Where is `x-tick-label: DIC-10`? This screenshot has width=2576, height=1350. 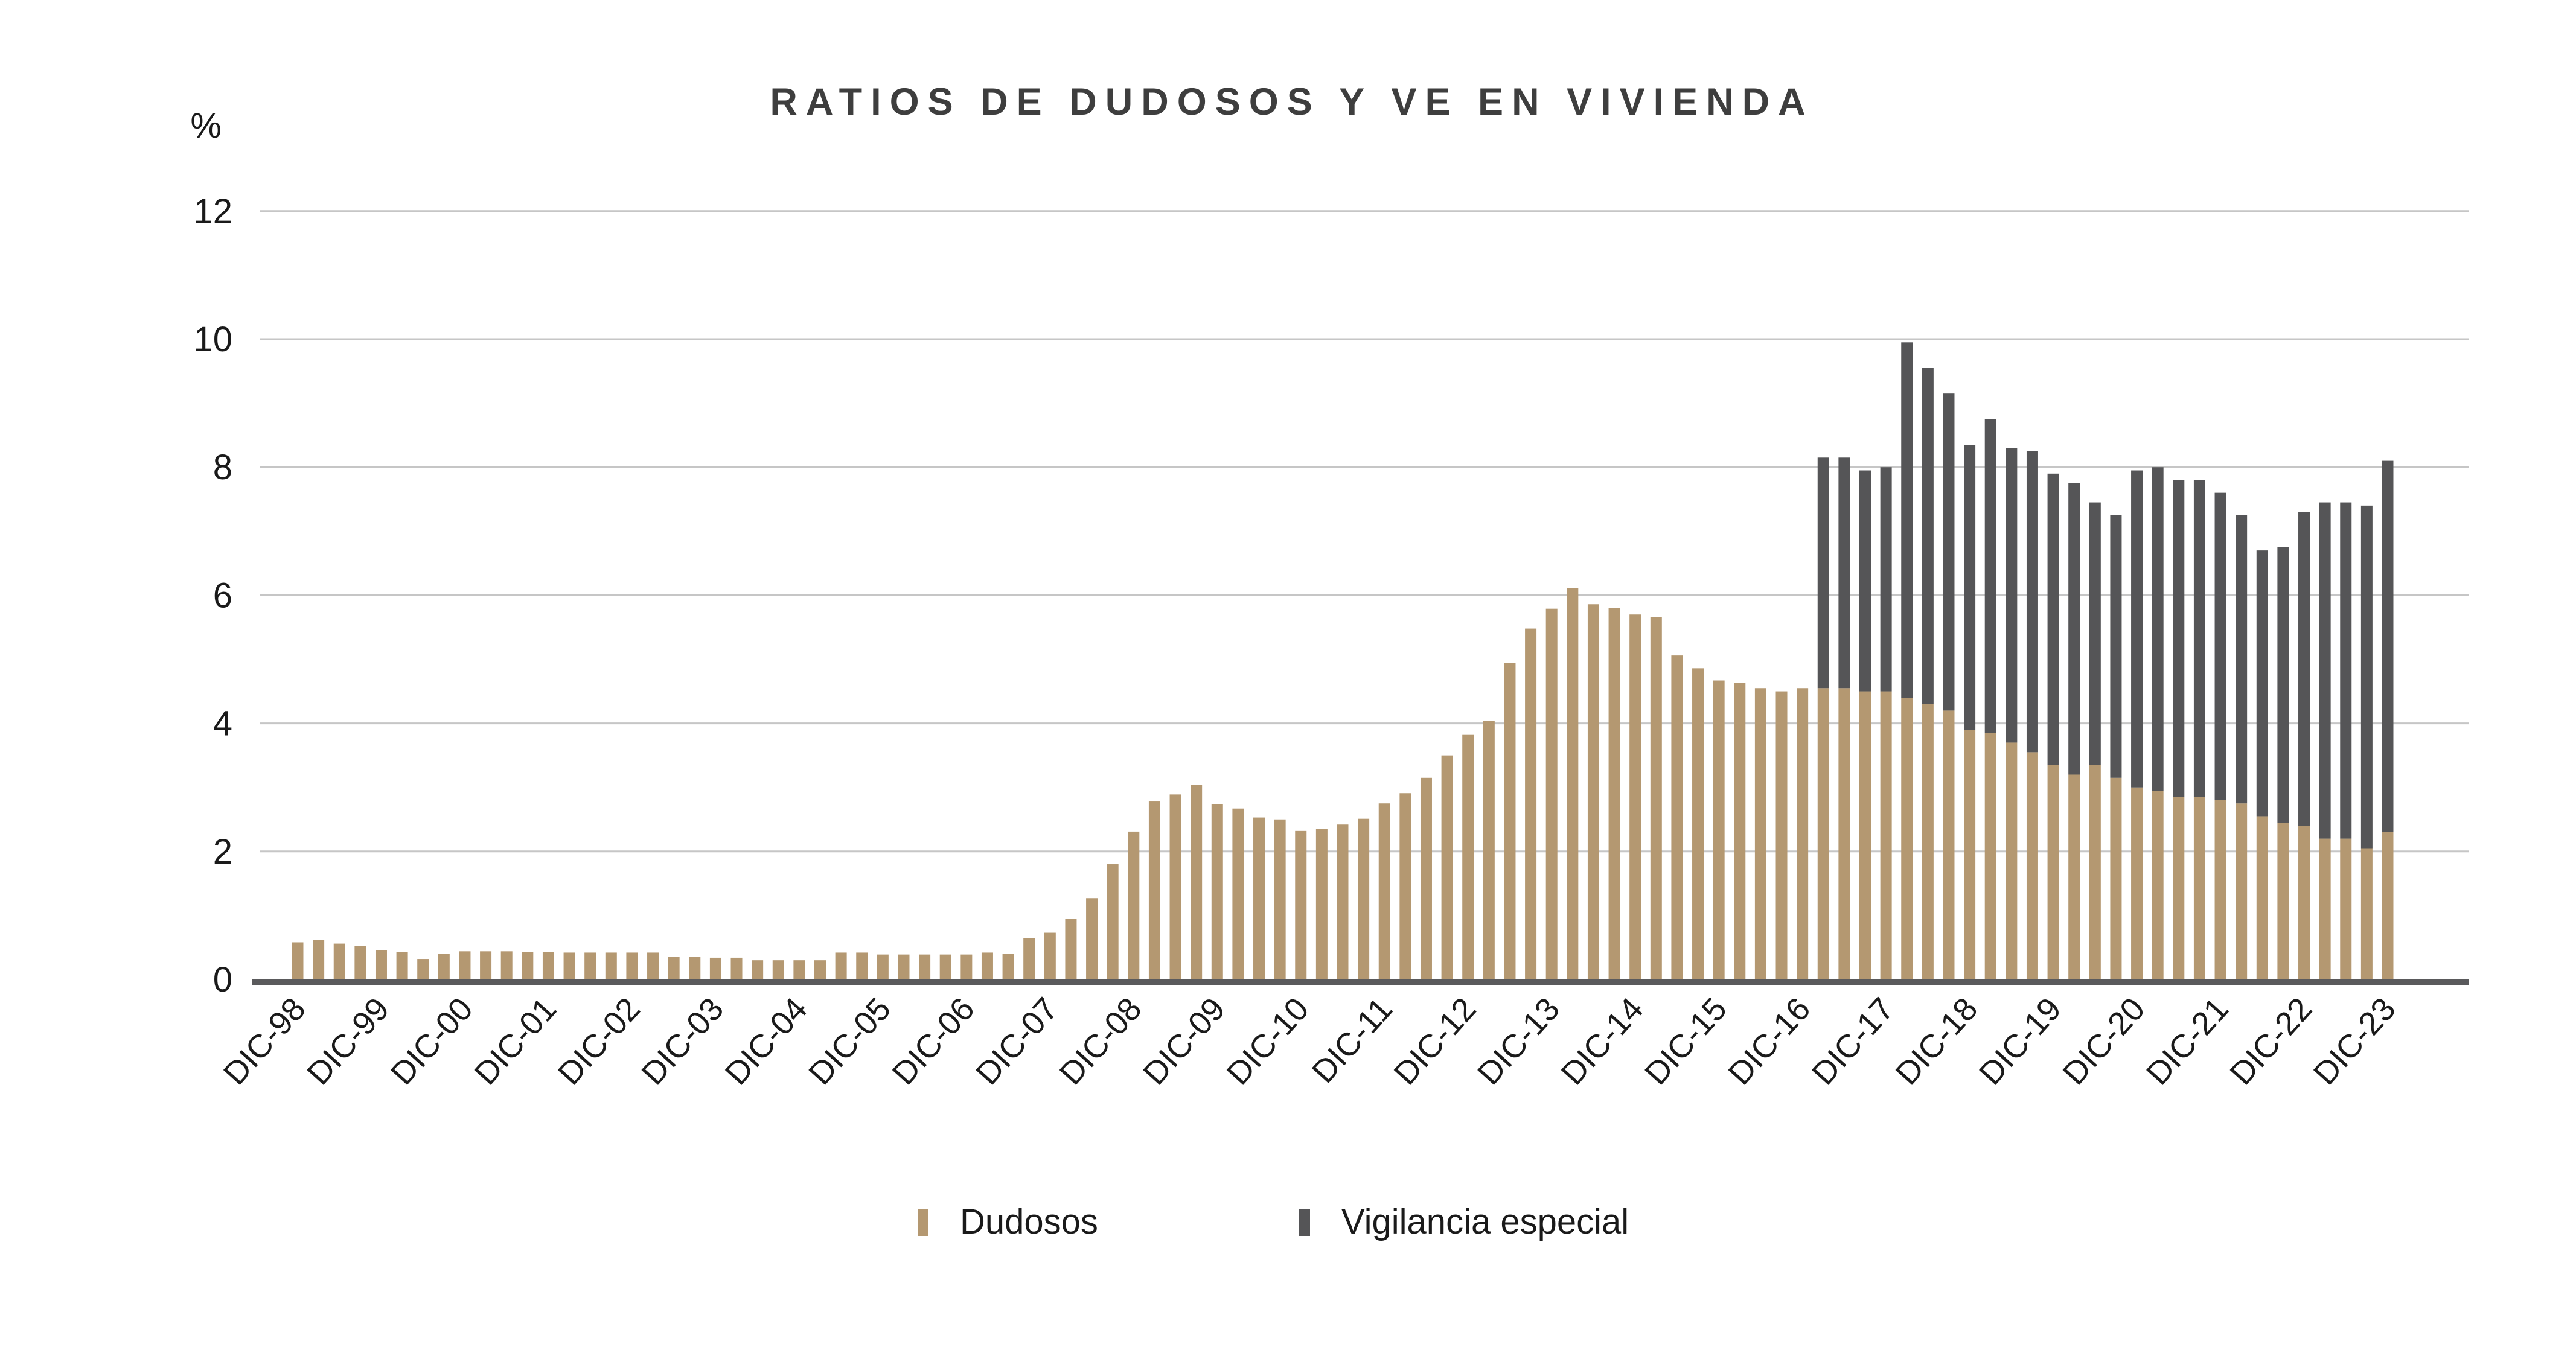 x-tick-label: DIC-10 is located at coordinates (1268, 1042).